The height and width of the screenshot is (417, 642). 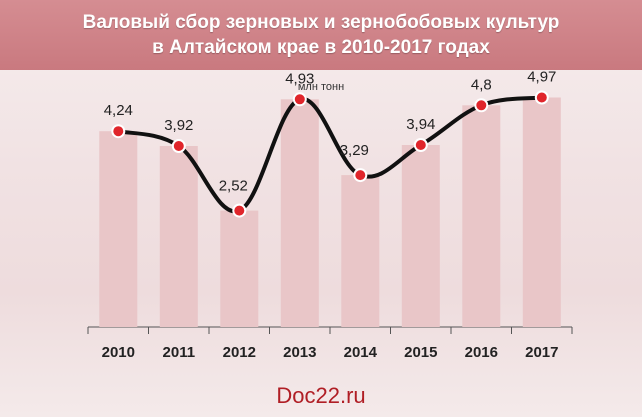 I want to click on bar-2016, so click(x=481, y=216).